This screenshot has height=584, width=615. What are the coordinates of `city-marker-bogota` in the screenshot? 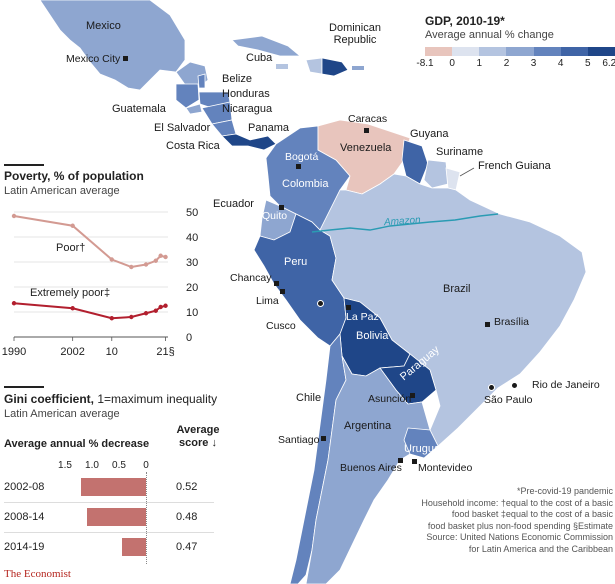 It's located at (298, 166).